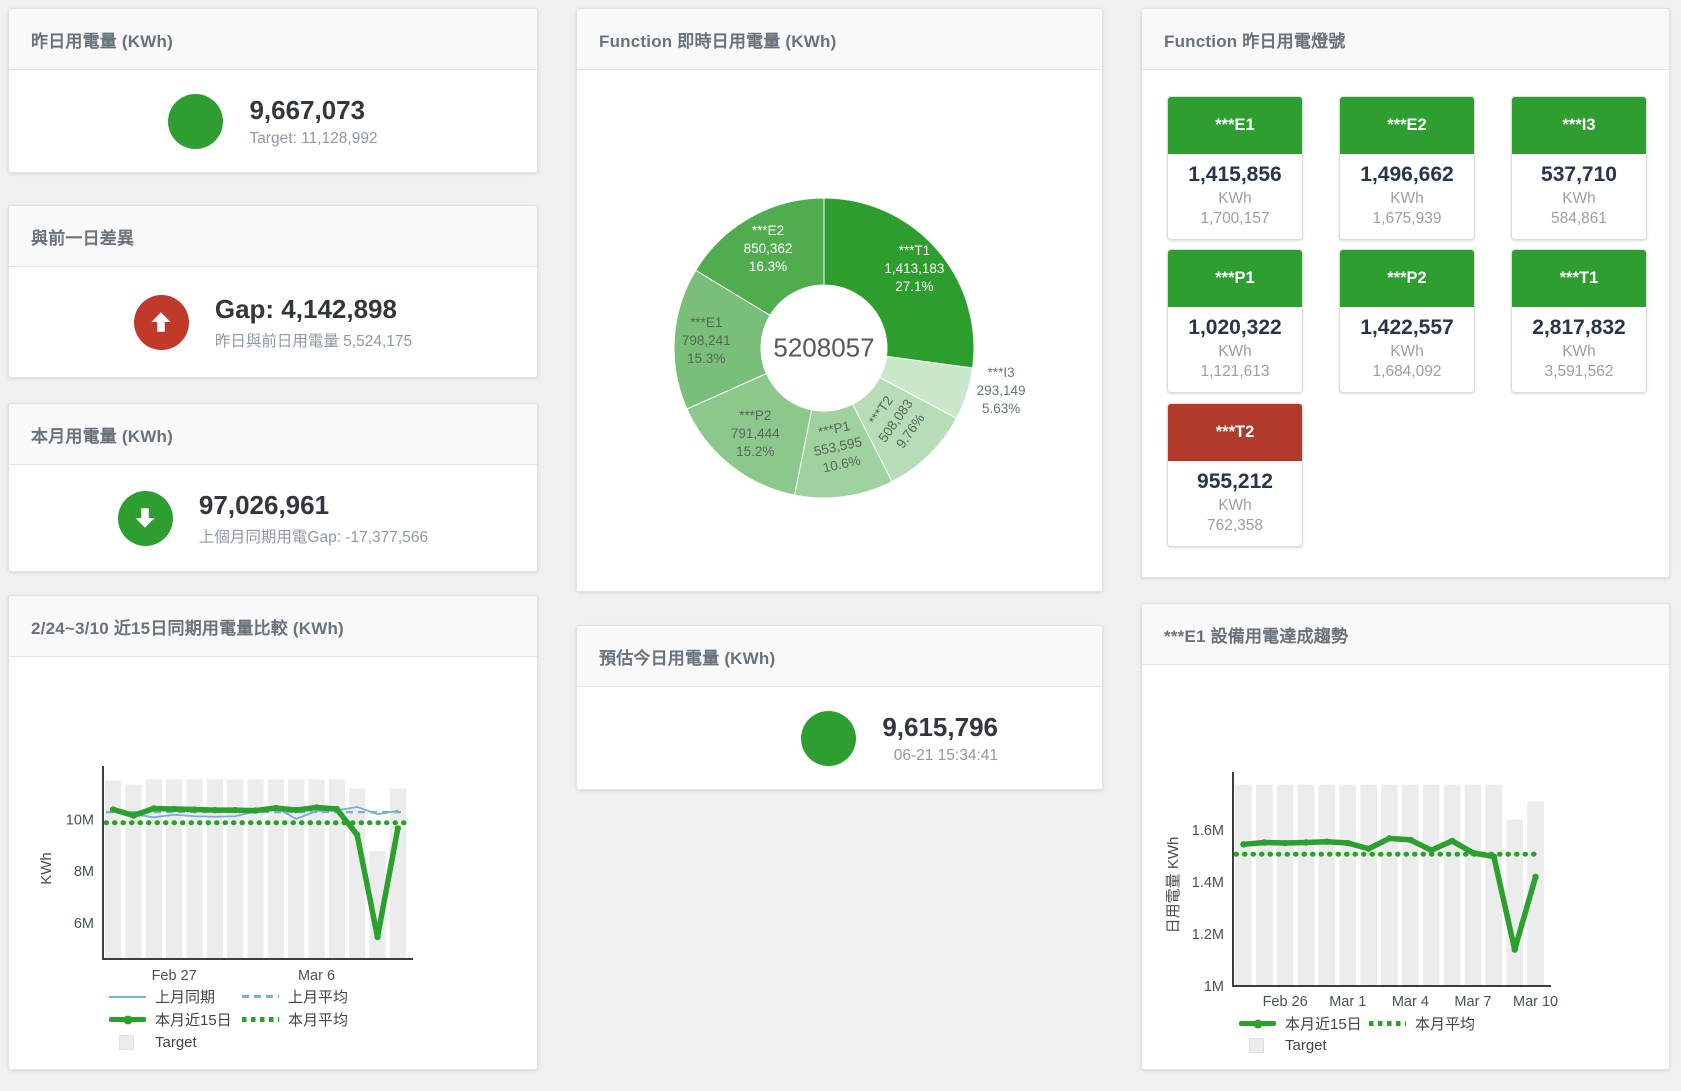  I want to click on donut-center-total: 5208057, so click(824, 347).